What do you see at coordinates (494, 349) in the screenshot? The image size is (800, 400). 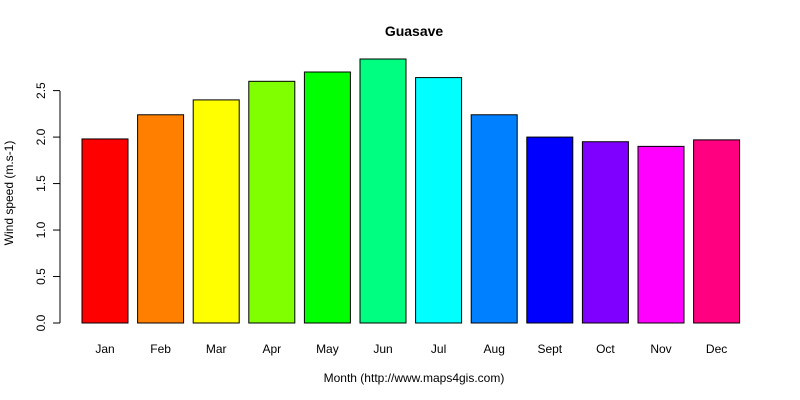 I see `x-tick-label: Aug` at bounding box center [494, 349].